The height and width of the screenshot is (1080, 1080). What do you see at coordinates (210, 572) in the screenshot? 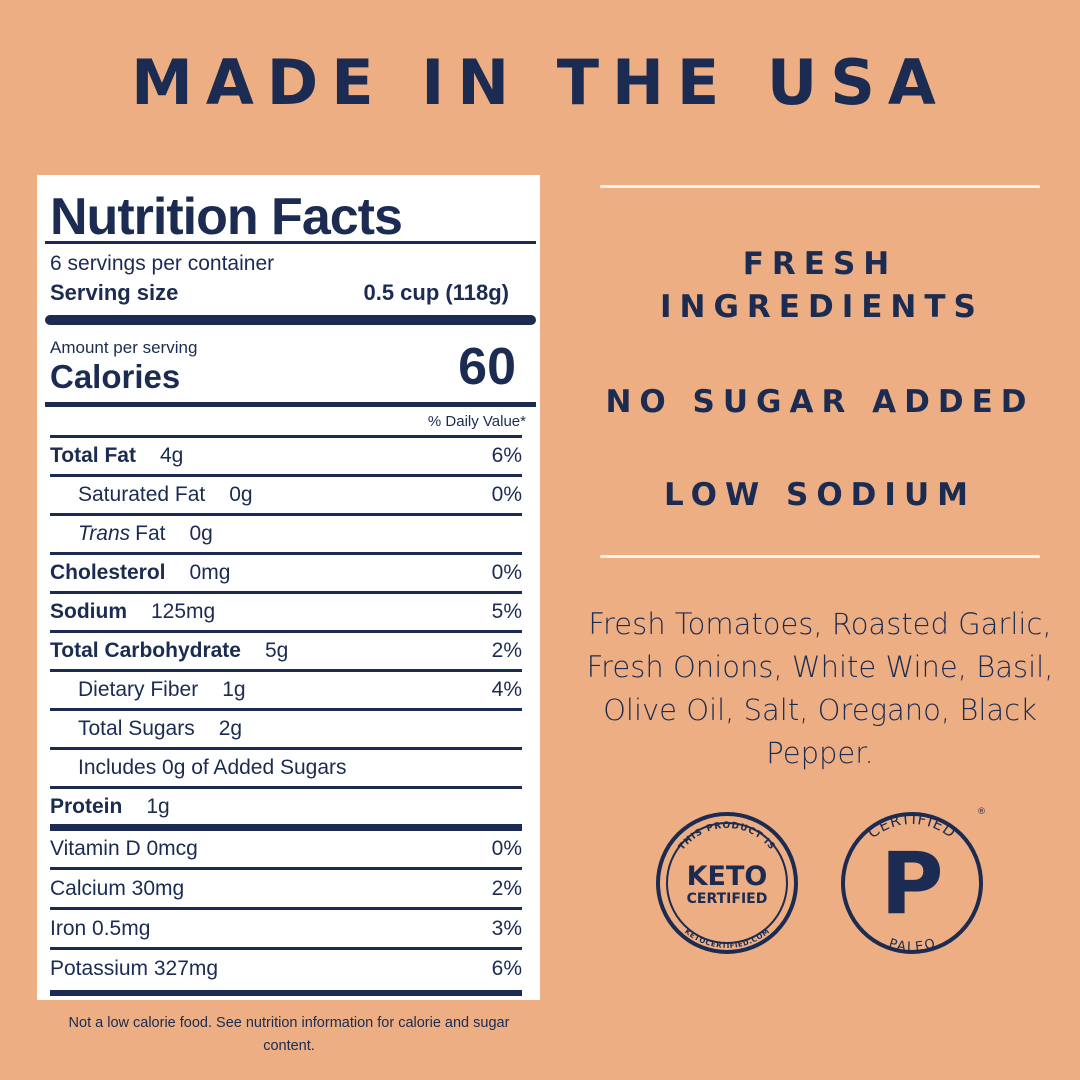
I see `nutrient-amount: 0mg` at bounding box center [210, 572].